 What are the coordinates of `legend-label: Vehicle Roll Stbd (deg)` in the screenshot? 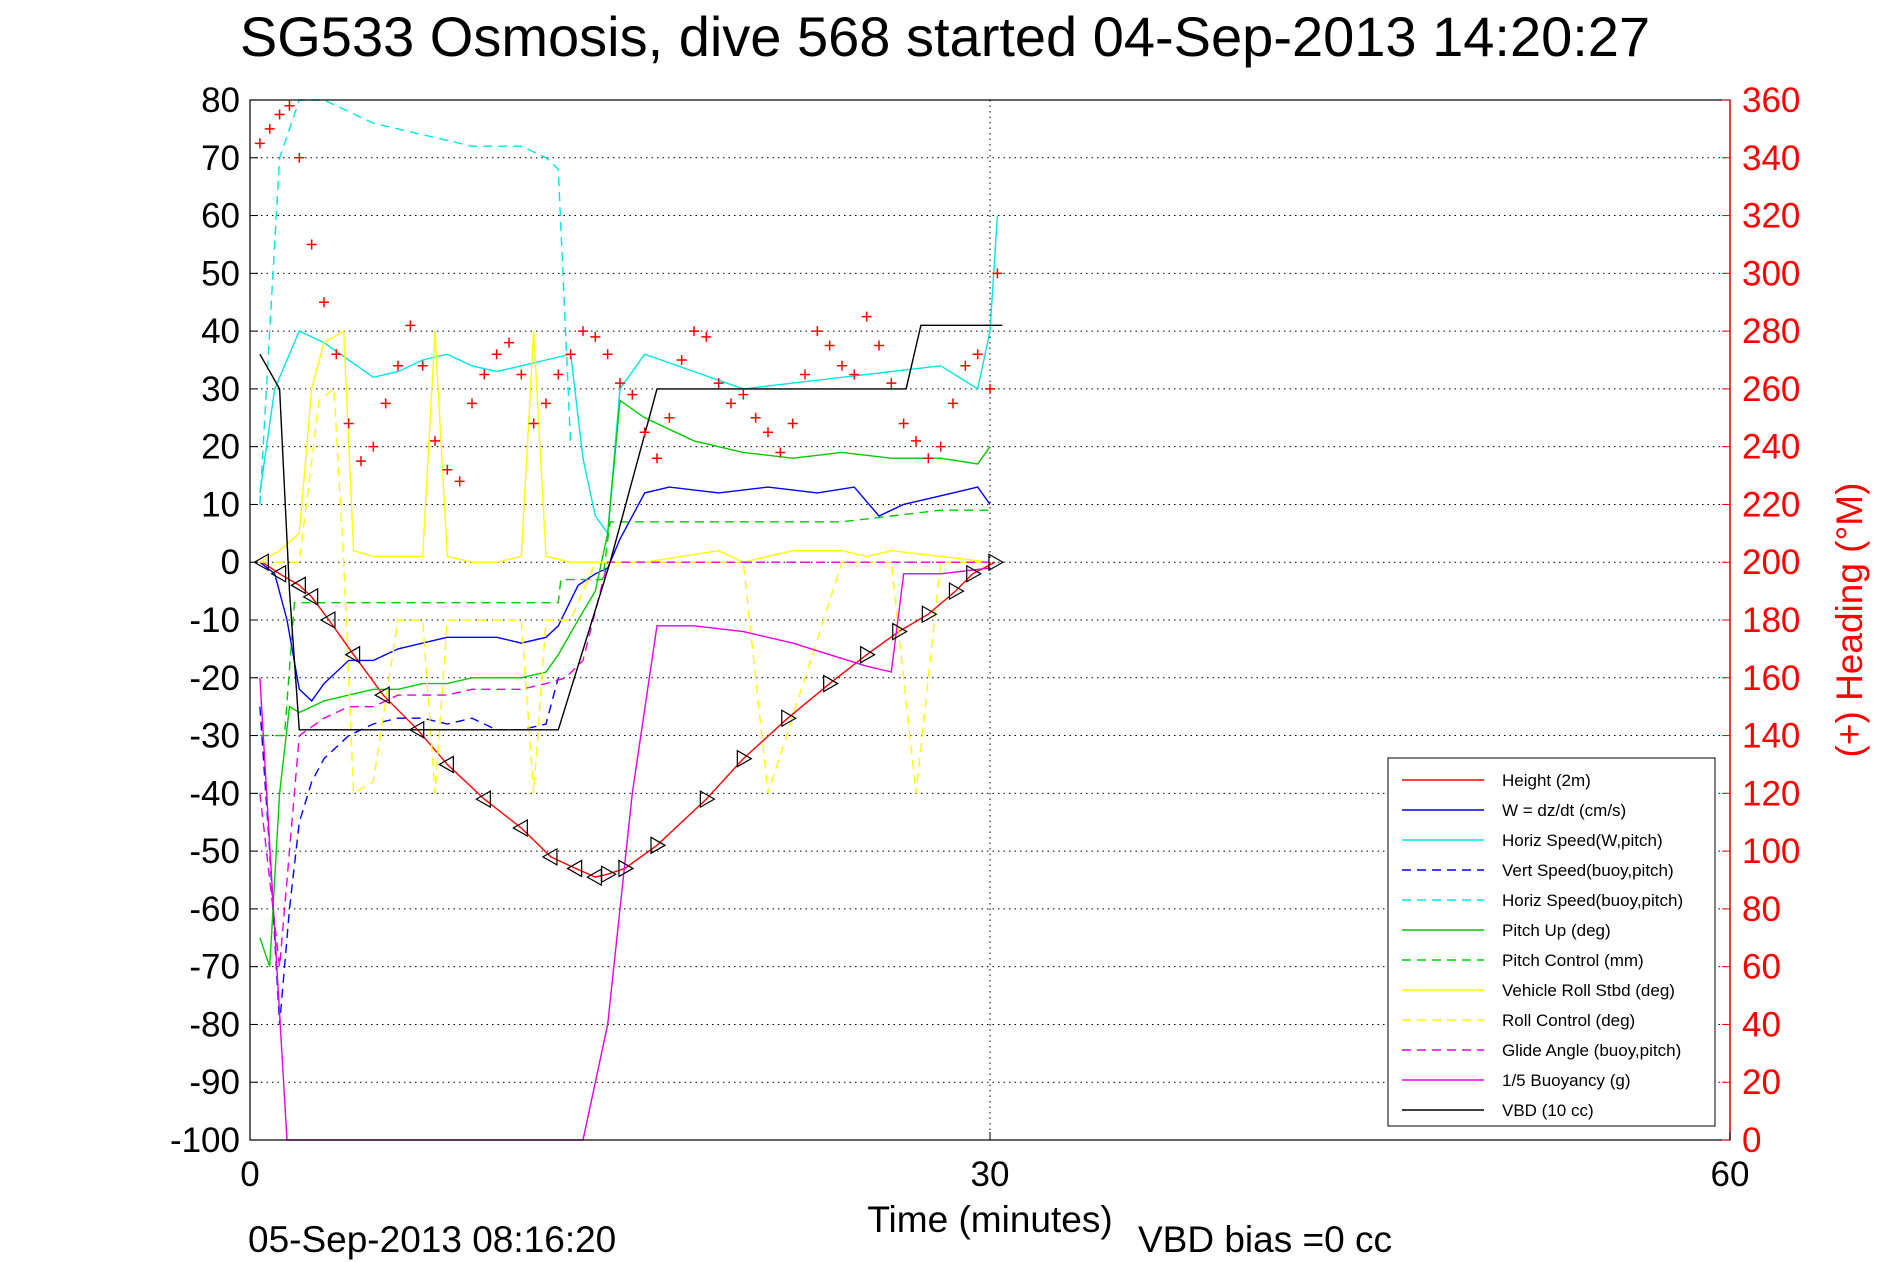 It's located at (1588, 990).